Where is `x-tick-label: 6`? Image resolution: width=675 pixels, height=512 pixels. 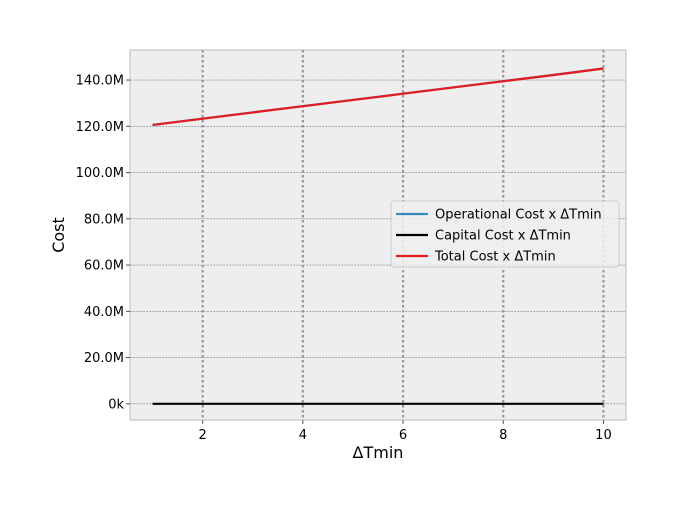 x-tick-label: 6 is located at coordinates (403, 435).